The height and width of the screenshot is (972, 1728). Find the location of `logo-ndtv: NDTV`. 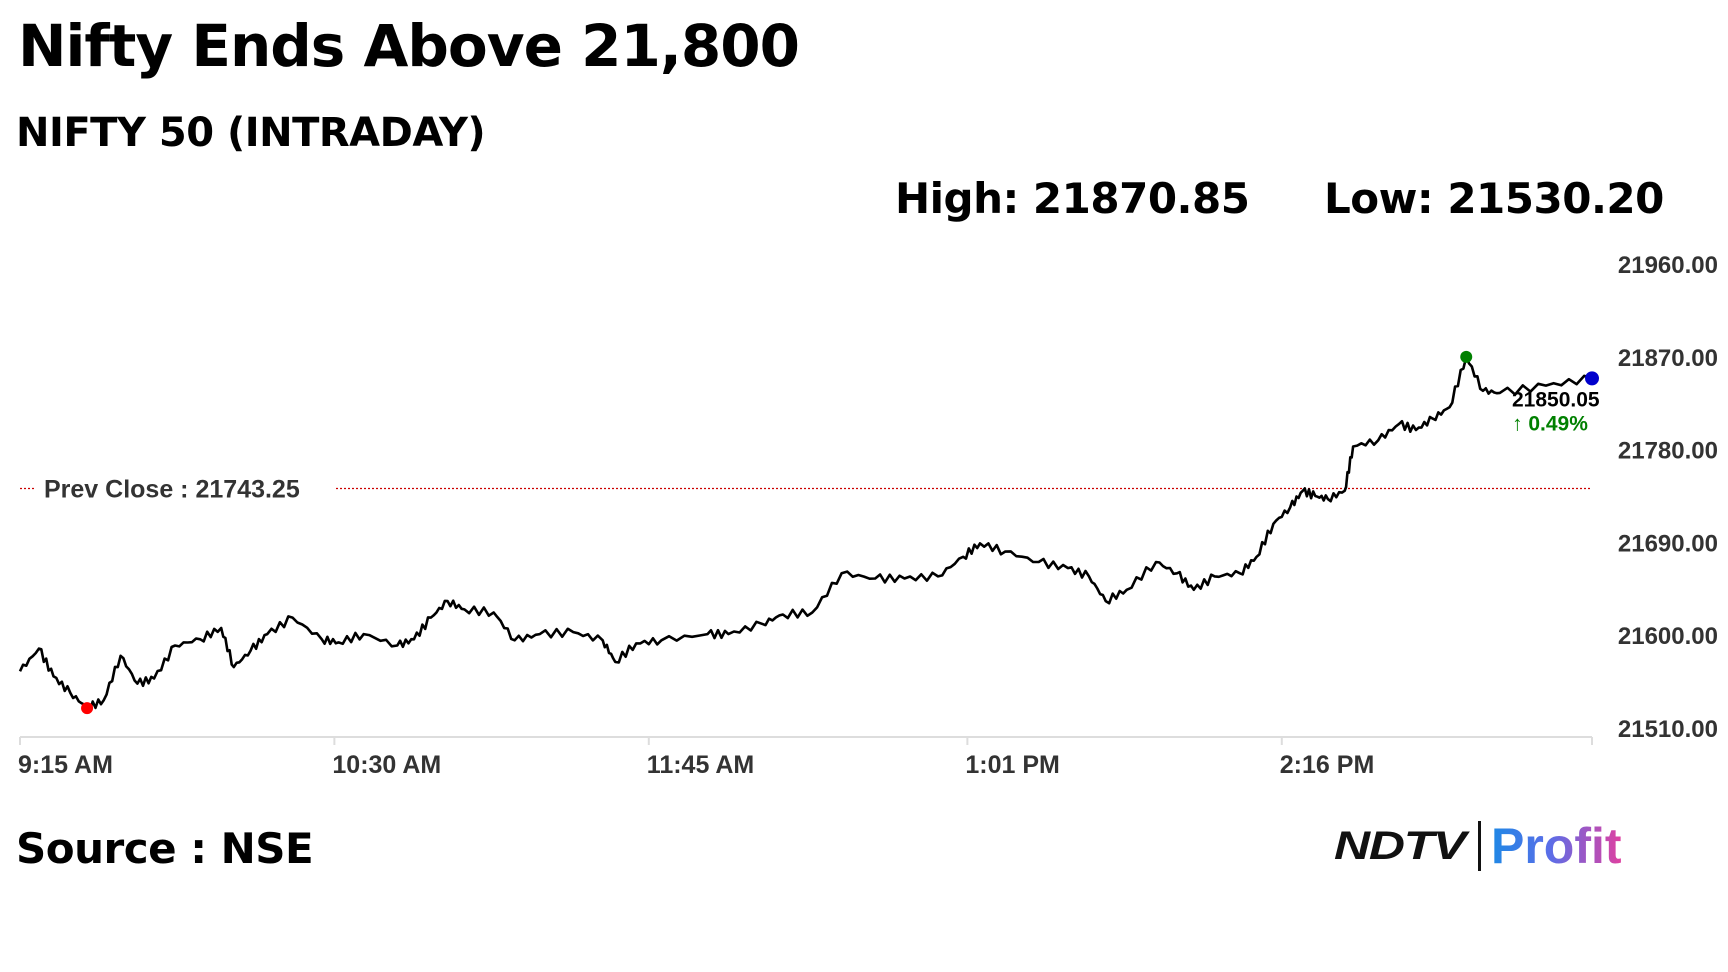

logo-ndtv: NDTV is located at coordinates (1400, 845).